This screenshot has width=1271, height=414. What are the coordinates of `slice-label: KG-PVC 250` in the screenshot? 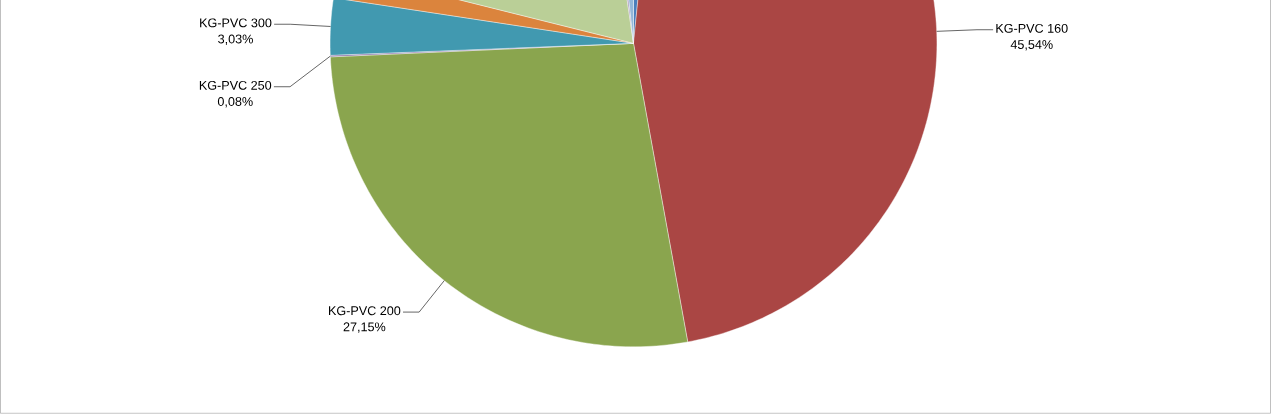 It's located at (235, 85).